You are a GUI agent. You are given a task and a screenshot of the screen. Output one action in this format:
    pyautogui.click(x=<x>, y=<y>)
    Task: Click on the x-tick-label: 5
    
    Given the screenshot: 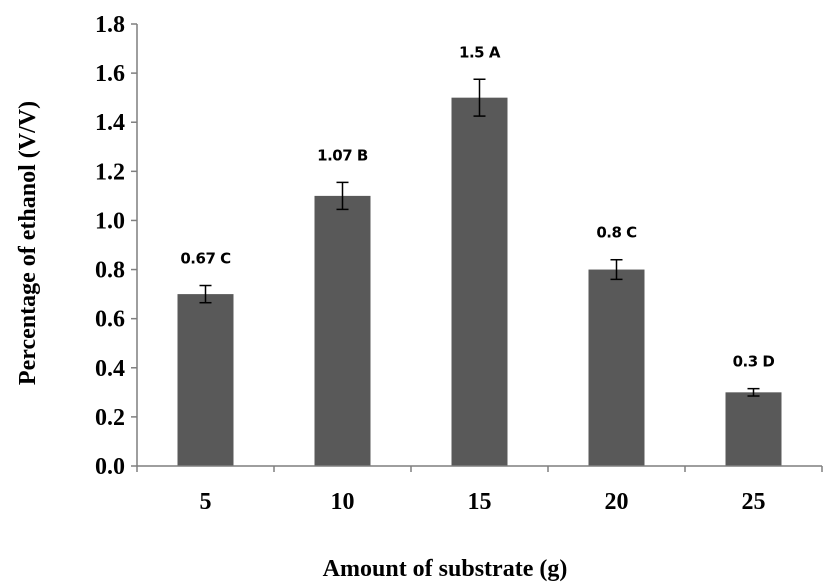 What is the action you would take?
    pyautogui.click(x=206, y=502)
    